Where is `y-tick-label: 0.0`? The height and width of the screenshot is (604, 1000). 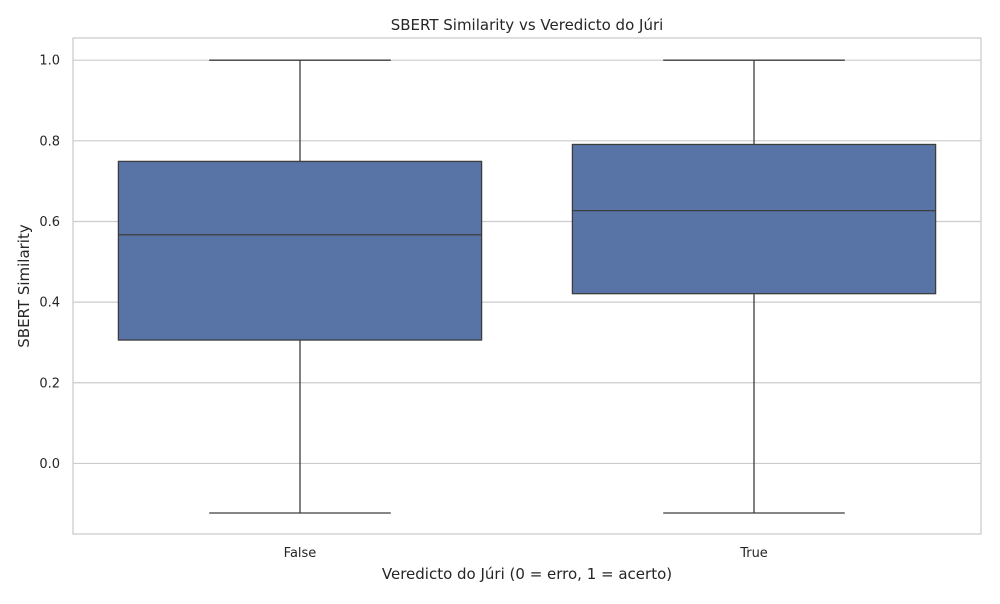 y-tick-label: 0.0 is located at coordinates (49, 464).